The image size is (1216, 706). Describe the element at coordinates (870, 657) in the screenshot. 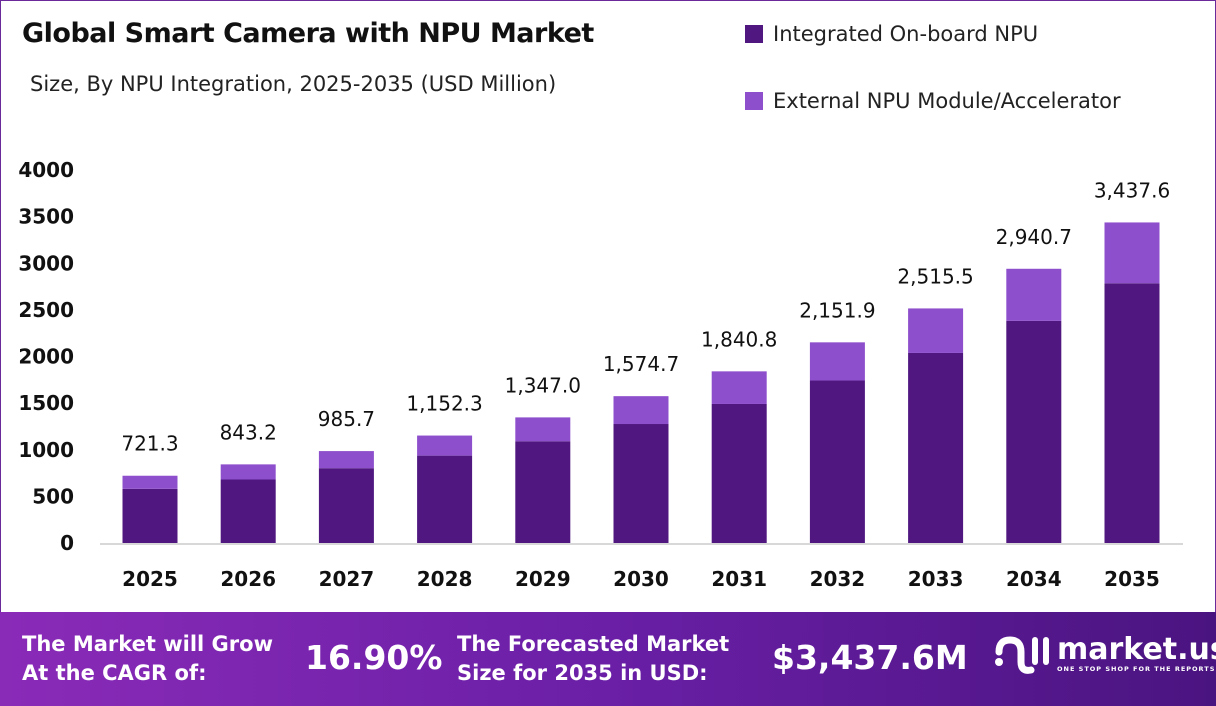

I see `forecast-value: $3,437.6M` at that location.